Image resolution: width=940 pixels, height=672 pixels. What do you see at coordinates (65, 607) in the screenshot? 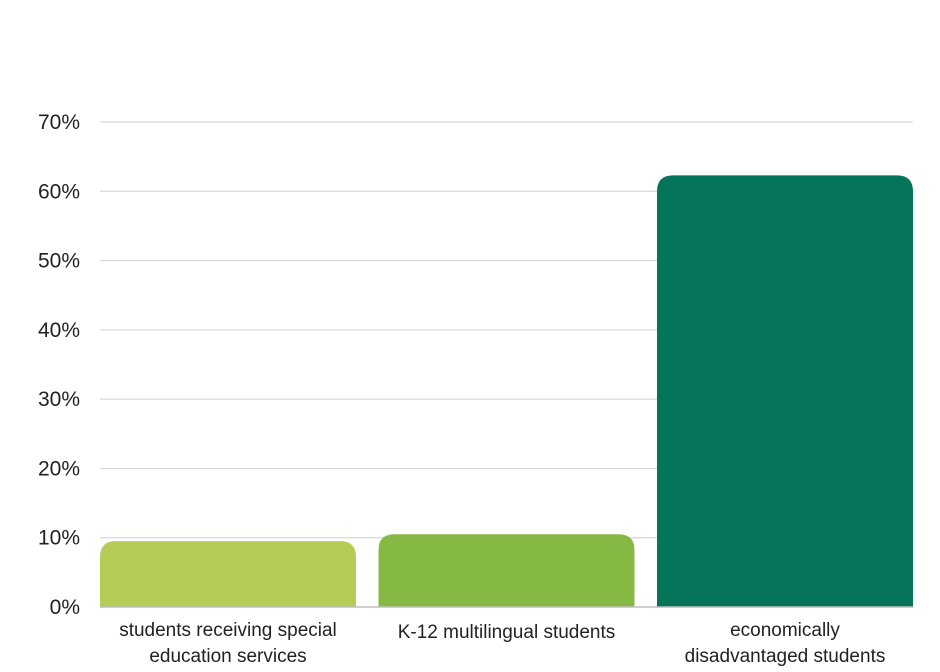
I see `y-tick-label: 0%` at bounding box center [65, 607].